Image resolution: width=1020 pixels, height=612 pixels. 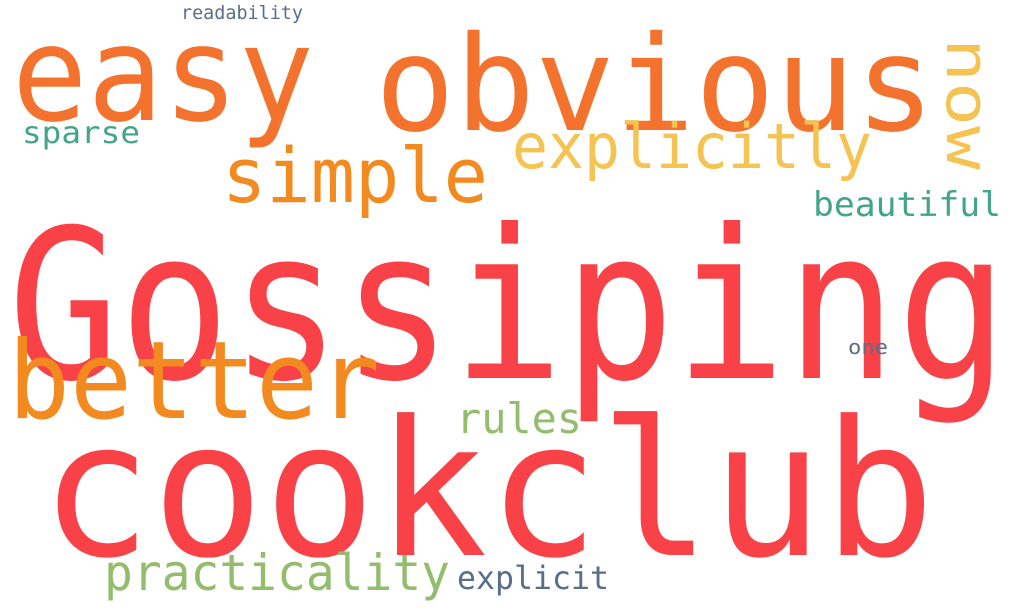 What do you see at coordinates (163, 76) in the screenshot?
I see `word-easy: easy` at bounding box center [163, 76].